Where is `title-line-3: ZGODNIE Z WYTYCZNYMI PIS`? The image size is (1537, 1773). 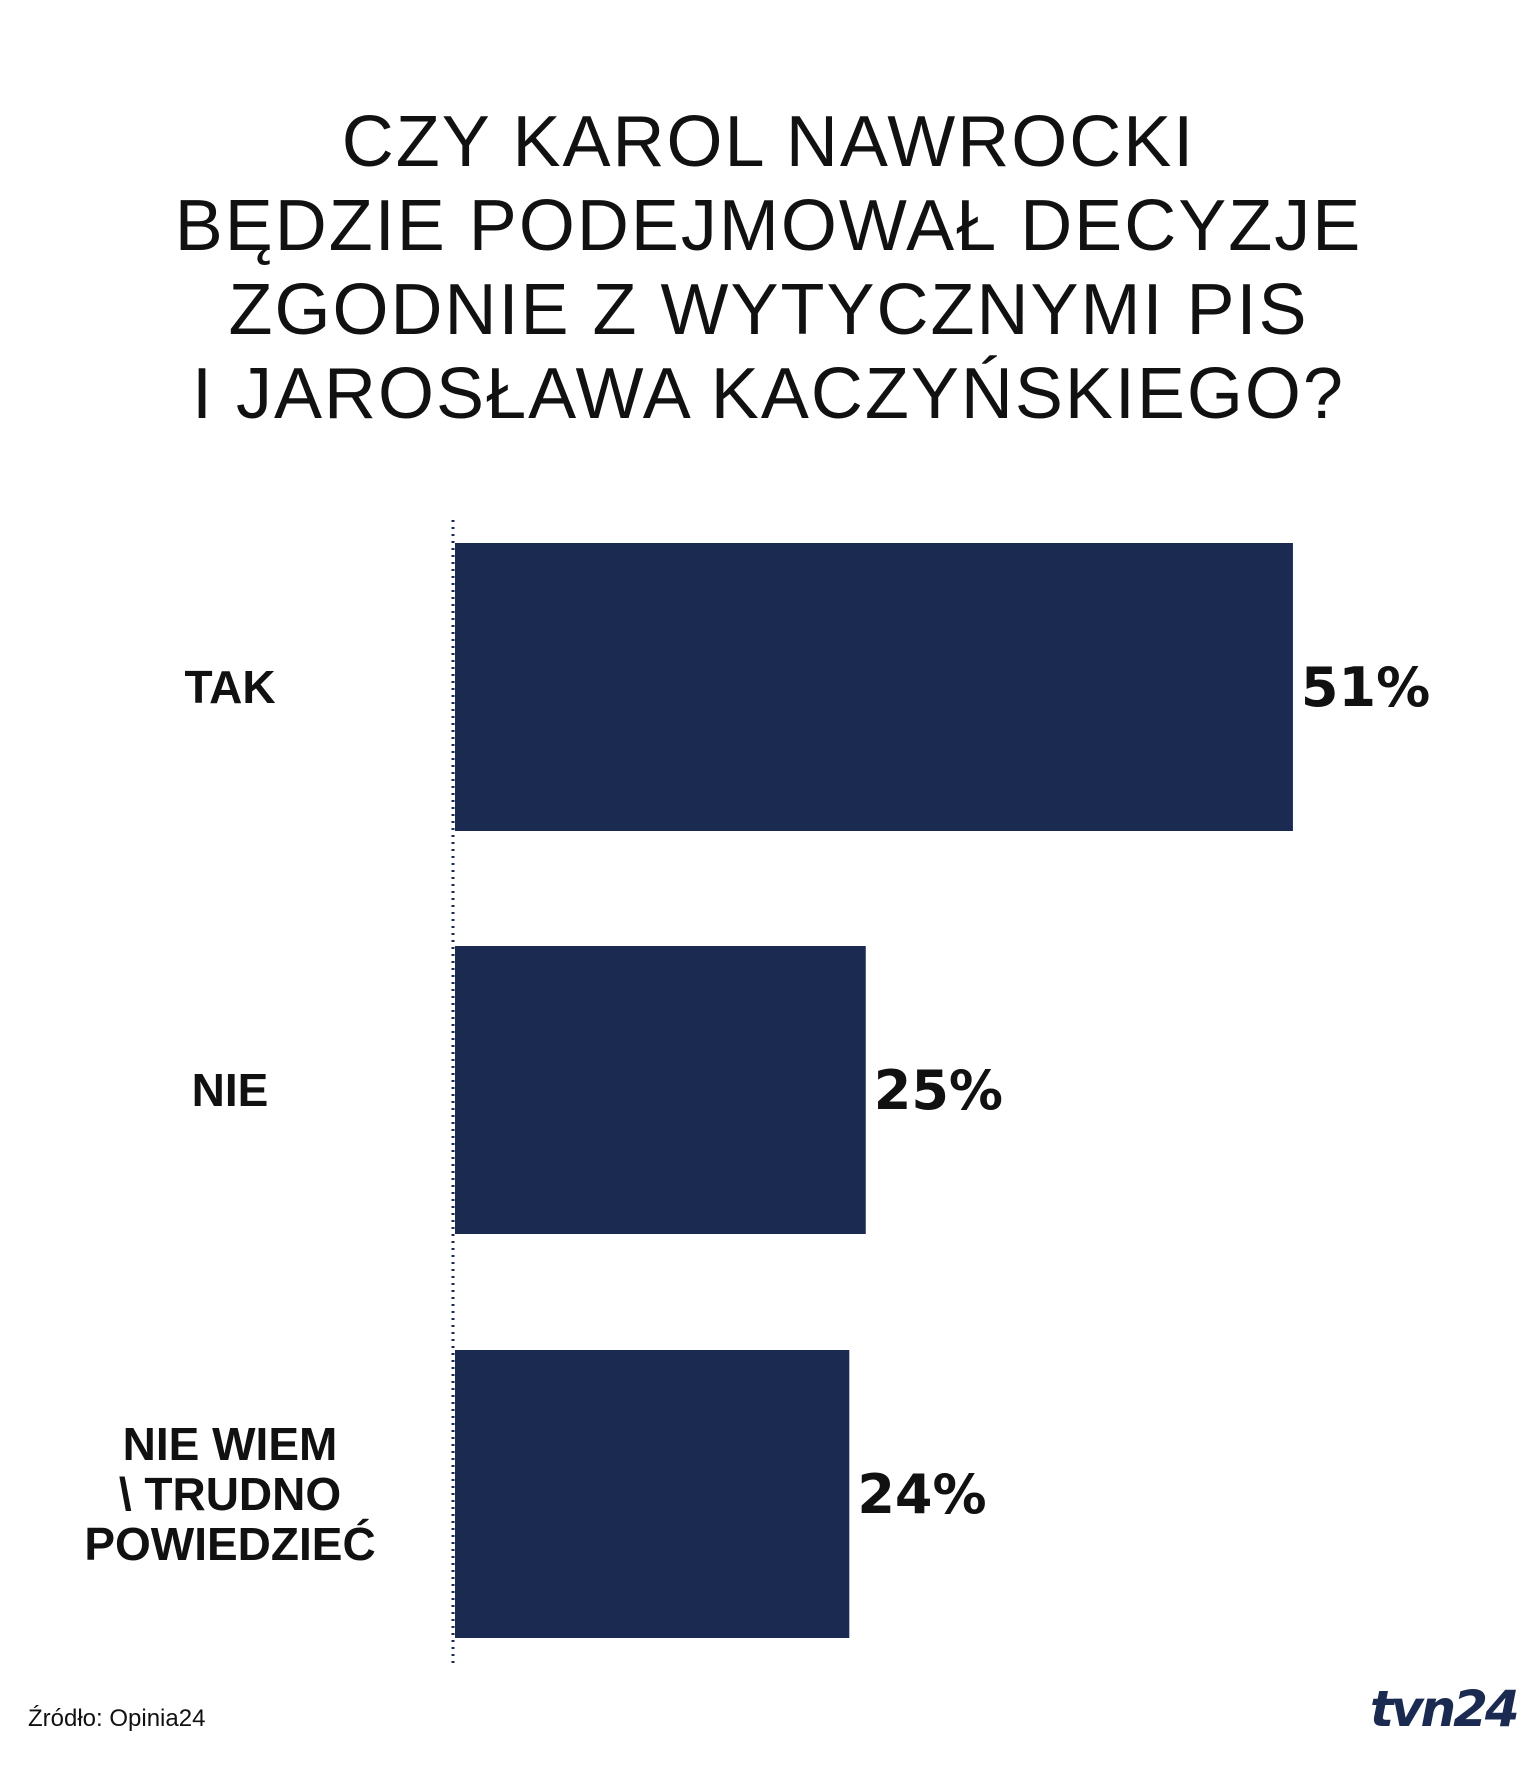 title-line-3: ZGODNIE Z WYTYCZNYMI PIS is located at coordinates (768, 310).